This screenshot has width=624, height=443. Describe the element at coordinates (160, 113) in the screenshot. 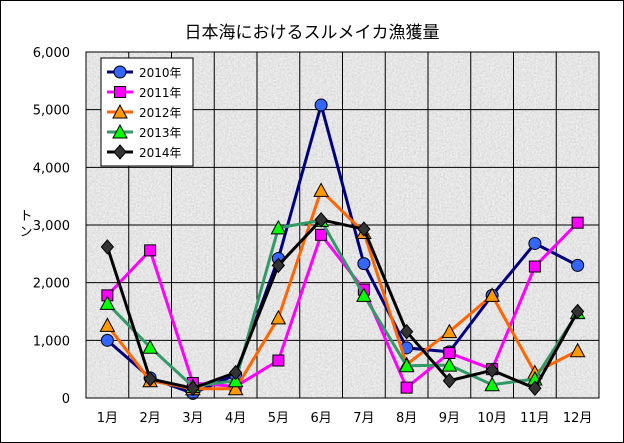

I see `legend-label: 2012年` at that location.